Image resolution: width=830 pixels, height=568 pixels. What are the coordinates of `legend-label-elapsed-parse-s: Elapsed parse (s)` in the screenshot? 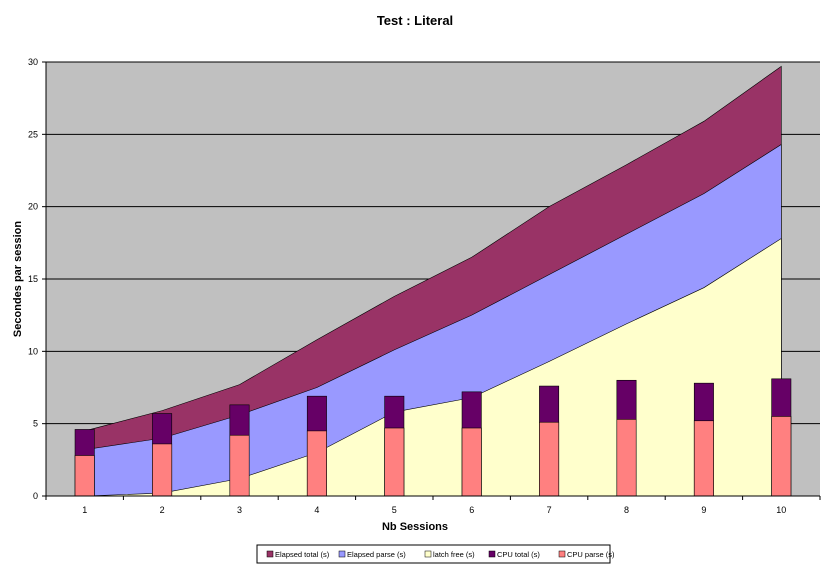 It's located at (376, 554).